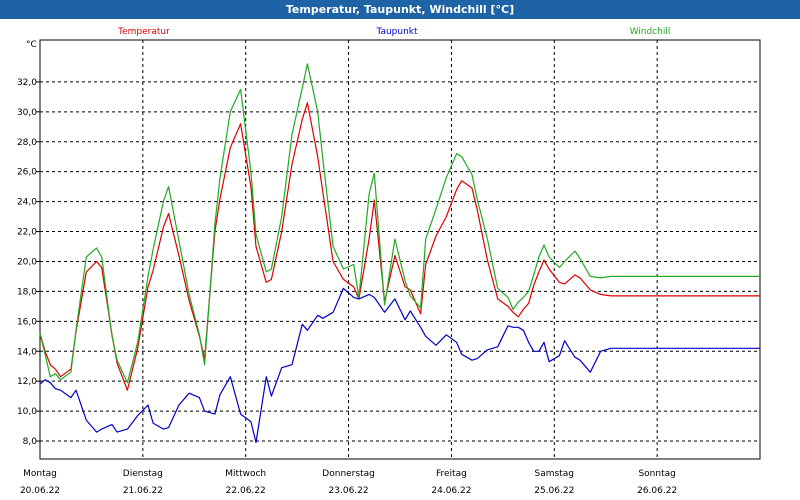  I want to click on y-tick-label: 16,0, so click(27, 322).